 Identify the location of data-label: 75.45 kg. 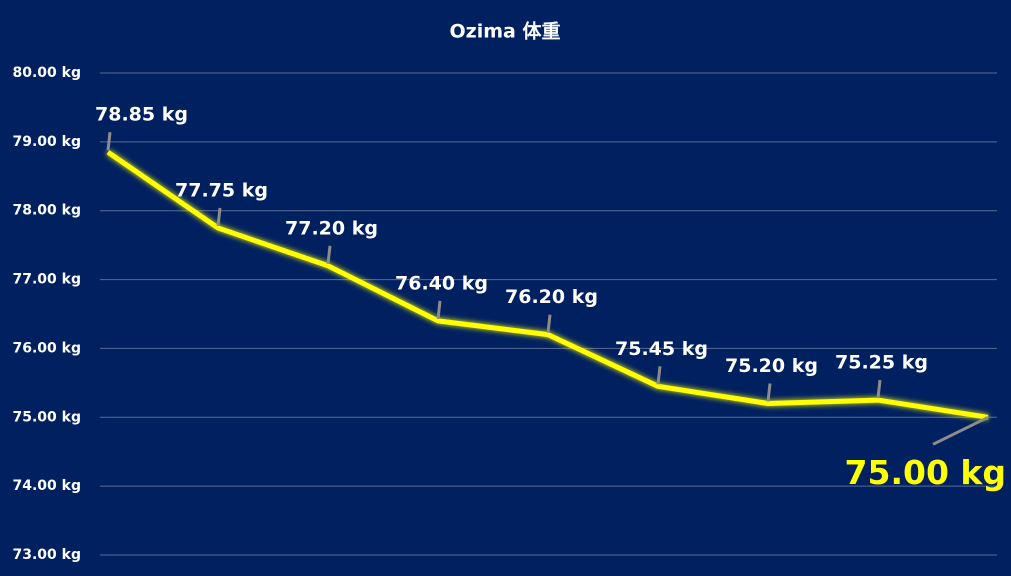
(661, 349).